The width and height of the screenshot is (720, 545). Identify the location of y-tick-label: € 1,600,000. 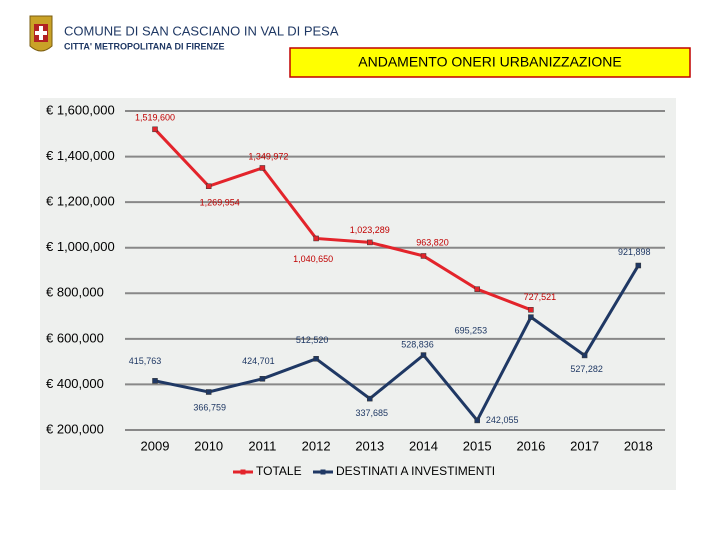
(80, 109).